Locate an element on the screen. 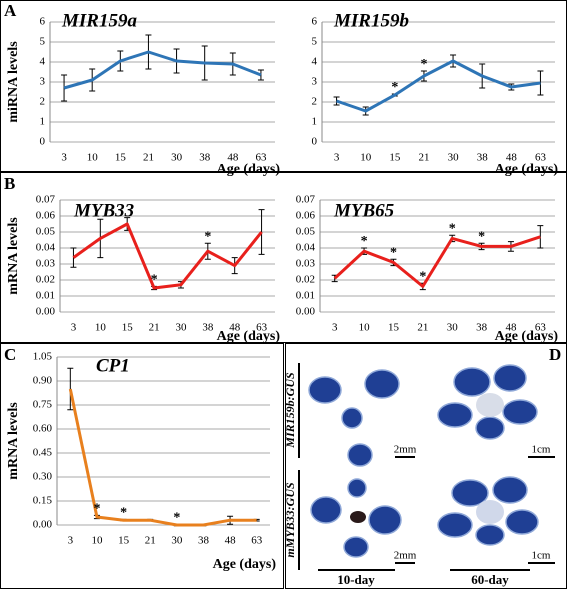  y-tick-label: 0.04 is located at coordinates (46, 248).